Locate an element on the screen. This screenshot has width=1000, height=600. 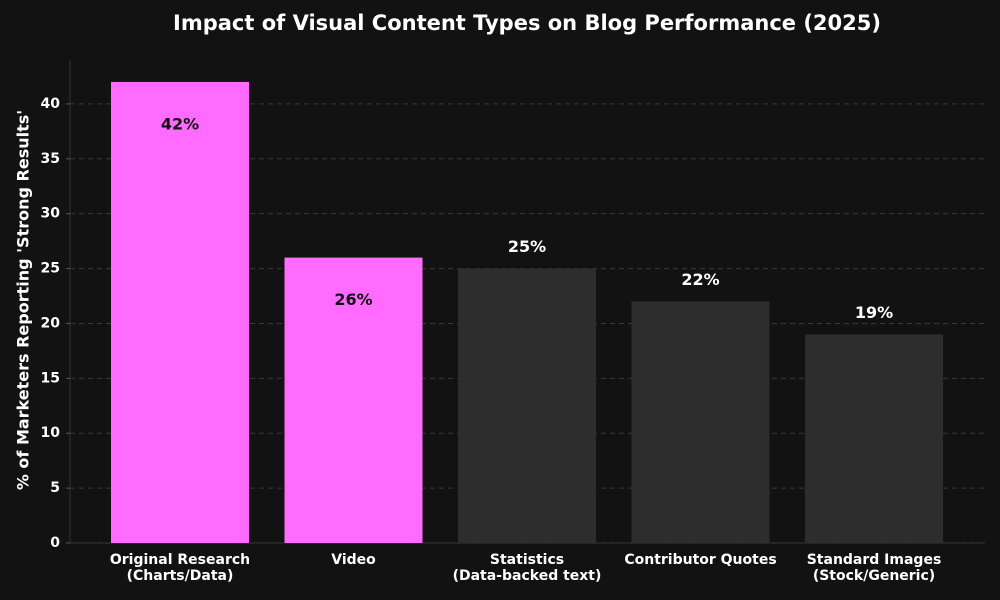
y-tick-label: 40 is located at coordinates (51, 104).